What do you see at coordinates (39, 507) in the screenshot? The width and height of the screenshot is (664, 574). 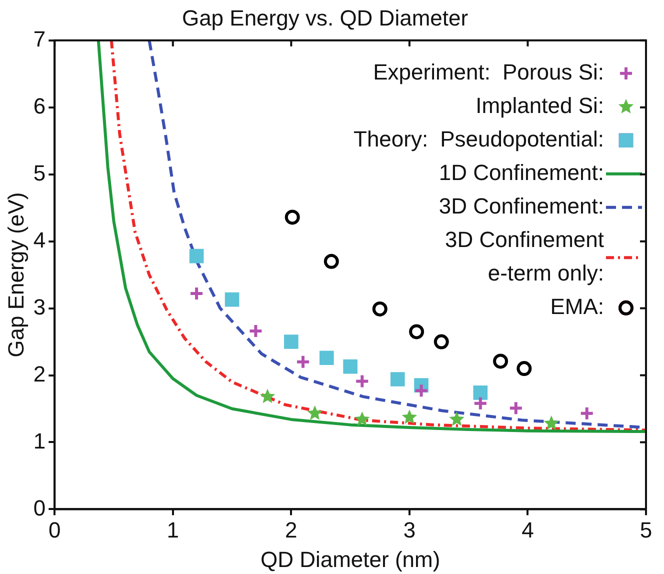 I see `y-tick-label: 0` at bounding box center [39, 507].